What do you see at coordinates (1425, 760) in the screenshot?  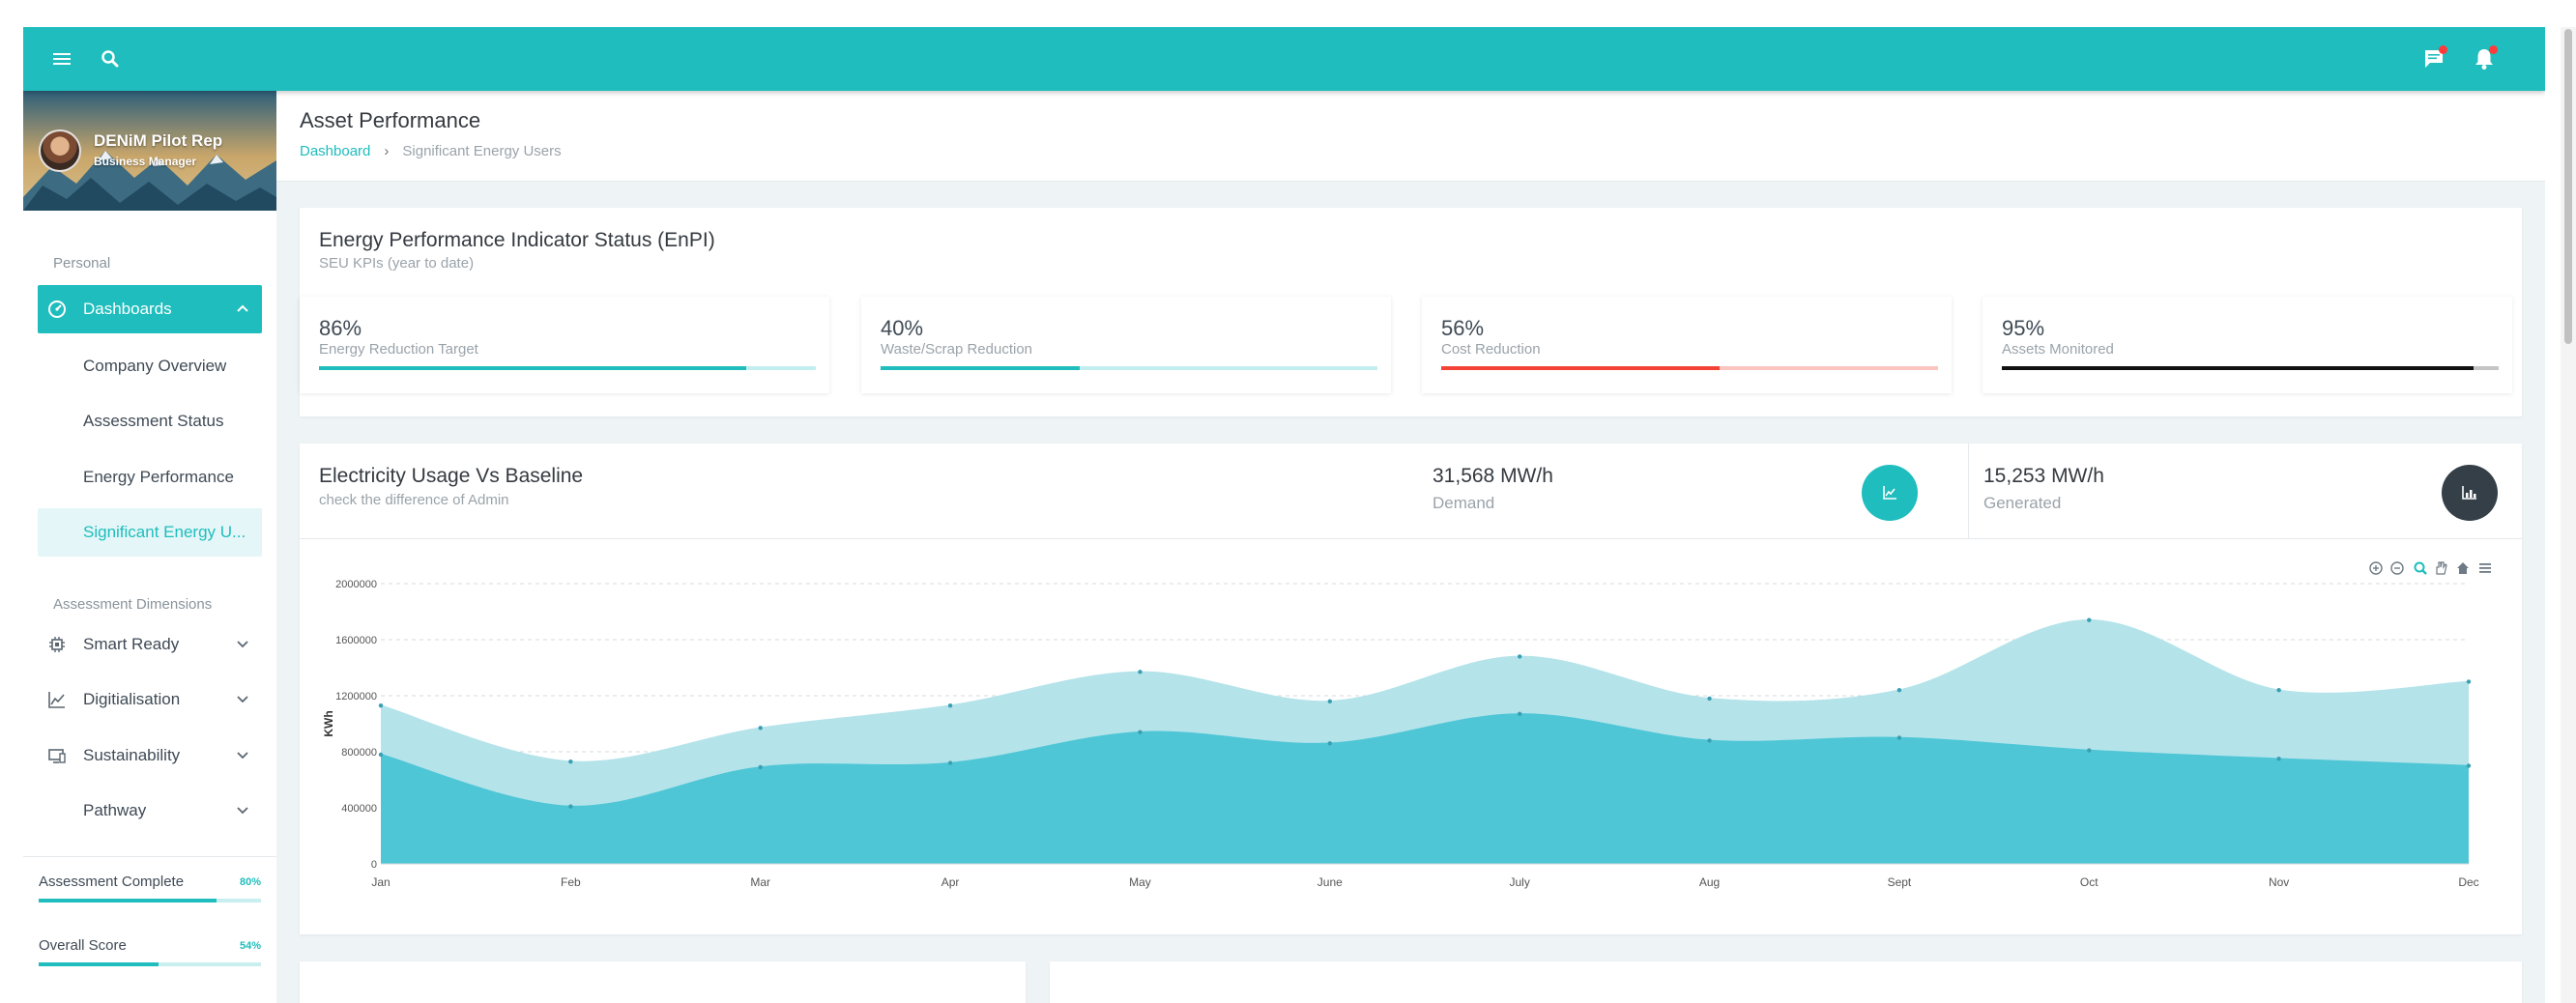 I see `series-2-line` at bounding box center [1425, 760].